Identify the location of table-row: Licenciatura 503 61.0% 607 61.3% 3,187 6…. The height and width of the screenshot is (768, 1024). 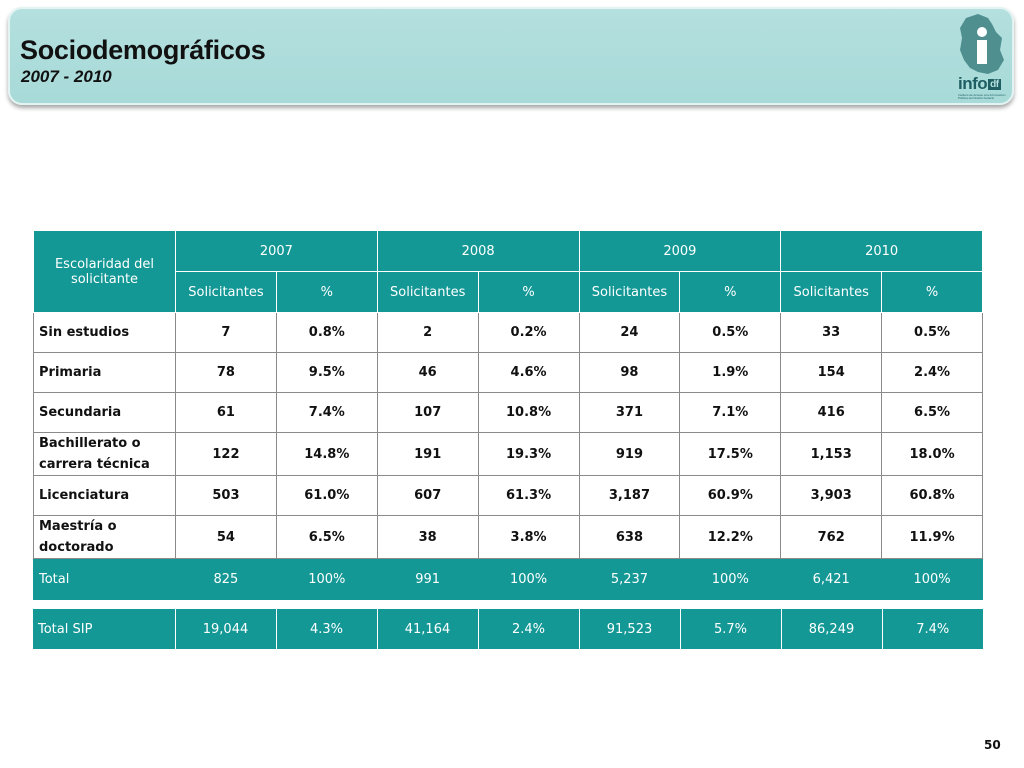
(508, 495).